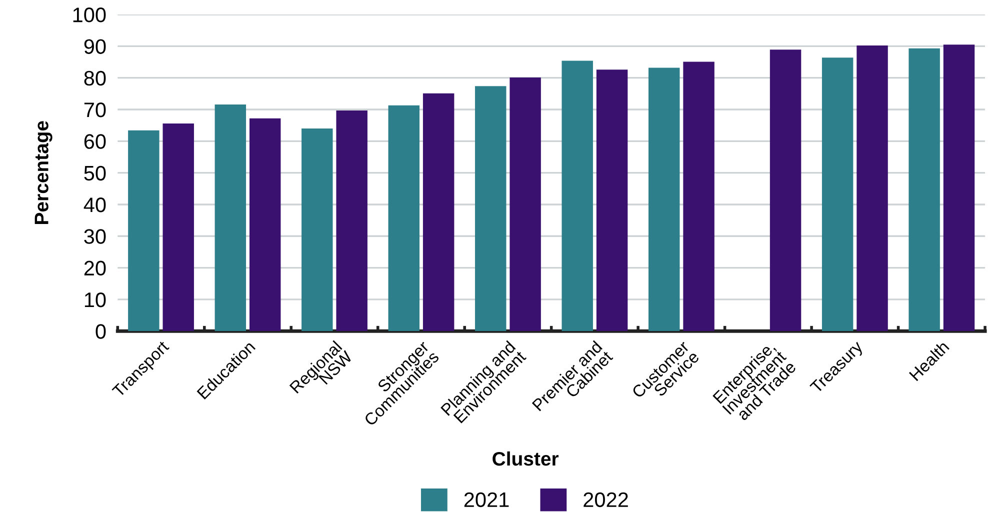 This screenshot has height=519, width=997. What do you see at coordinates (95, 236) in the screenshot?
I see `y-tick-label: 30` at bounding box center [95, 236].